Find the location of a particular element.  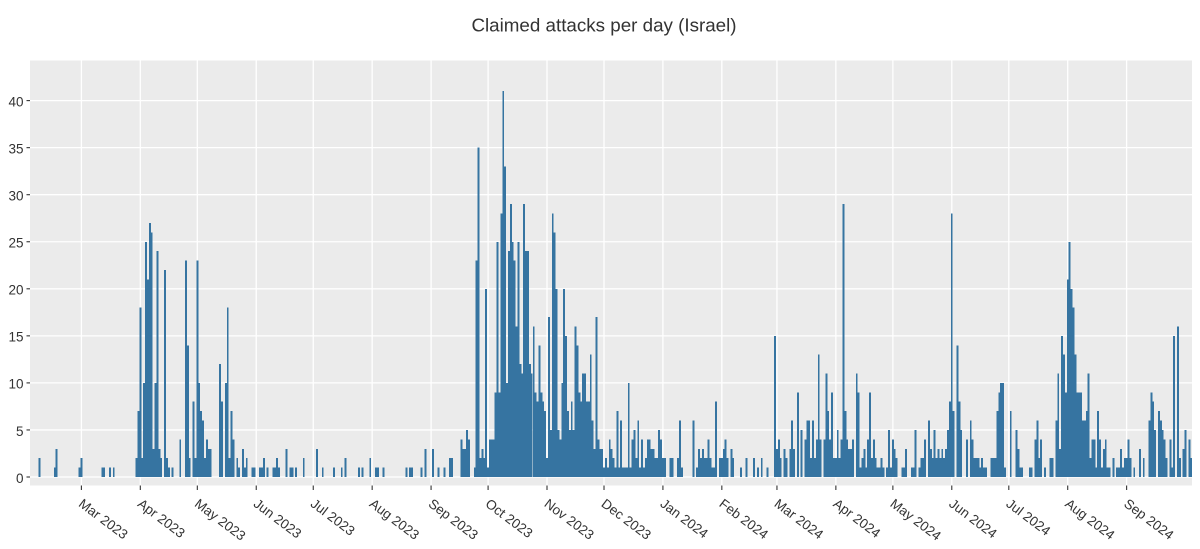

svg-text: 40 is located at coordinates (15, 101).